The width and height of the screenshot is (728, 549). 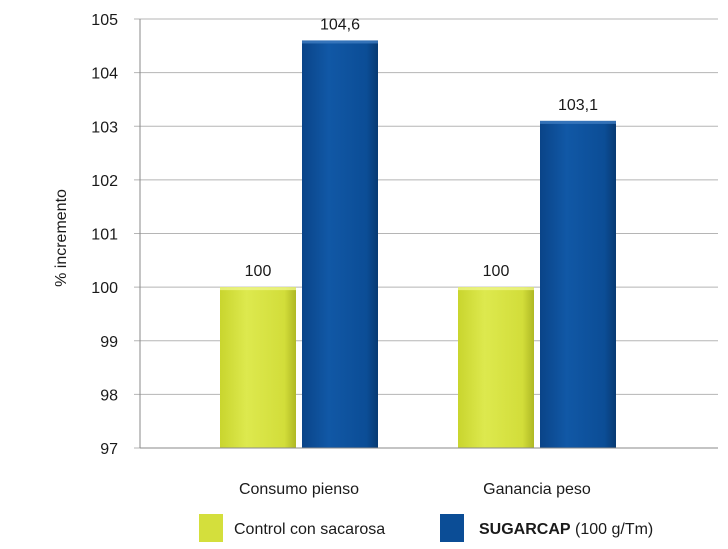 I want to click on legend-label-sugarcap-rest: (100 g/Tm), so click(x=612, y=529).